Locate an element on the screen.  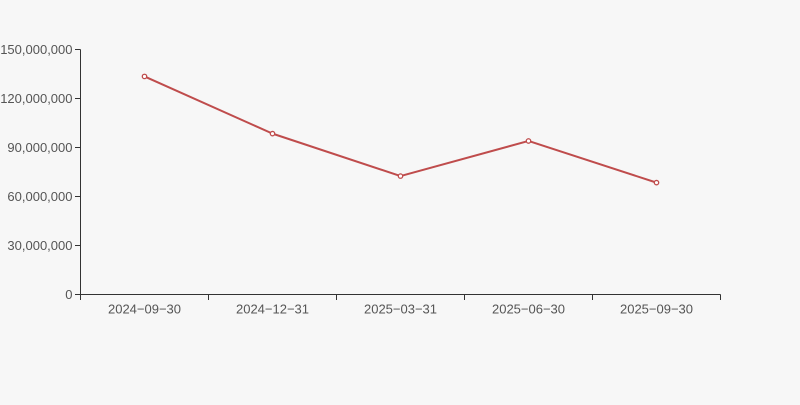
x-axis-label: 2025−06−30 is located at coordinates (528, 309).